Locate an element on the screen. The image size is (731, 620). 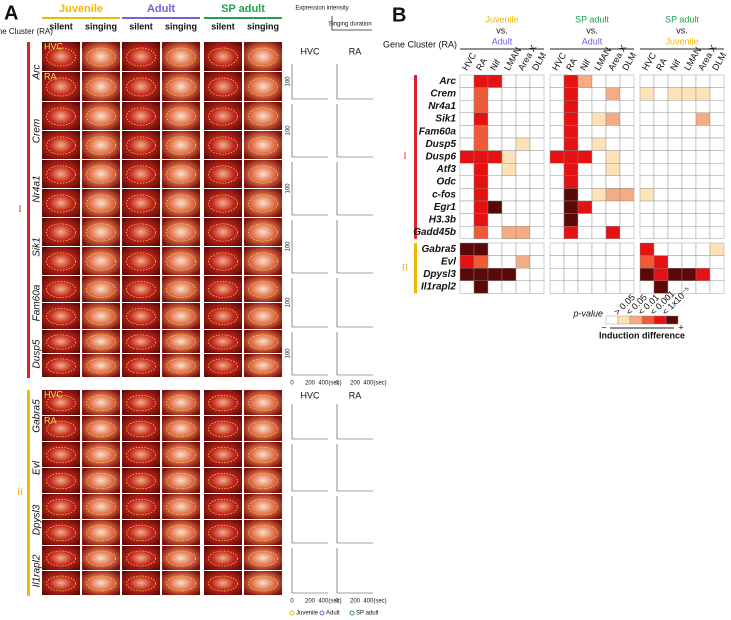
condition-label: silent is located at coordinates (61, 26).